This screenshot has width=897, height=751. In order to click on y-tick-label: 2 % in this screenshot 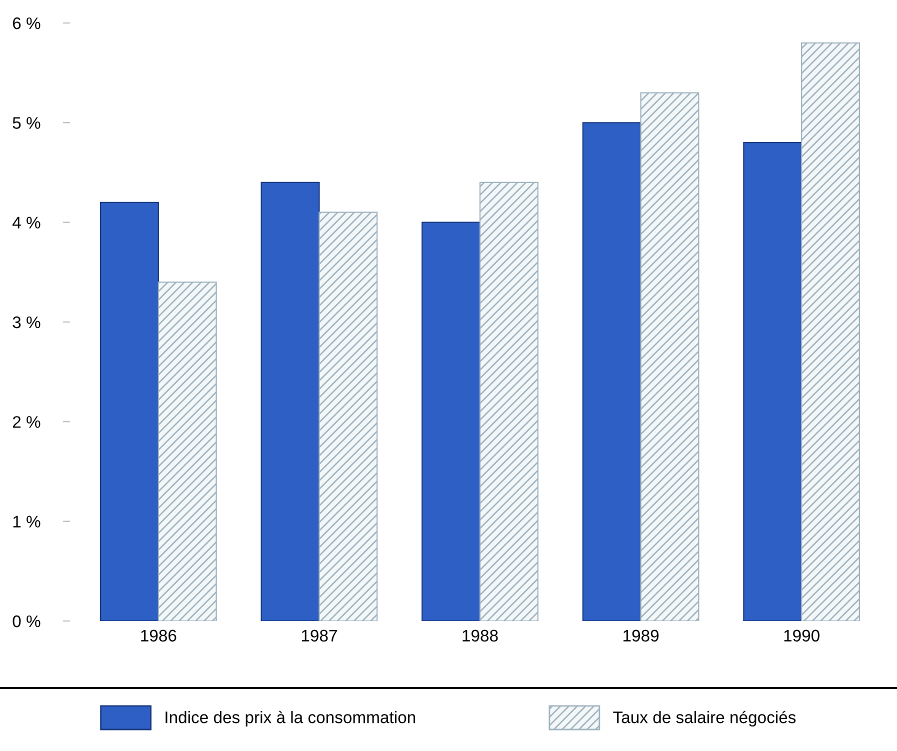, I will do `click(26, 422)`.